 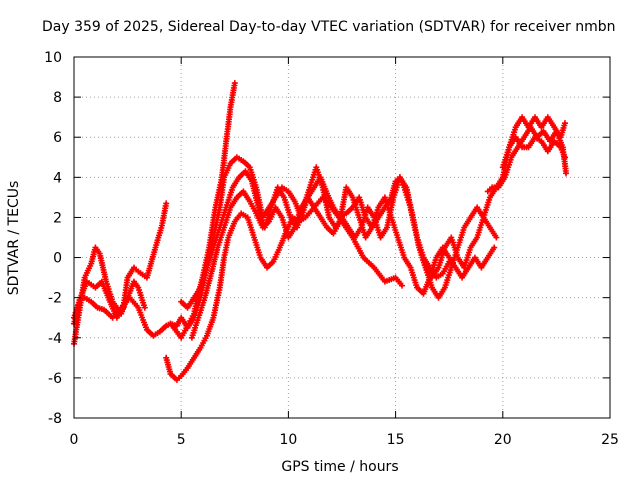 What do you see at coordinates (57, 138) in the screenshot?
I see `y-tick-label: 6` at bounding box center [57, 138].